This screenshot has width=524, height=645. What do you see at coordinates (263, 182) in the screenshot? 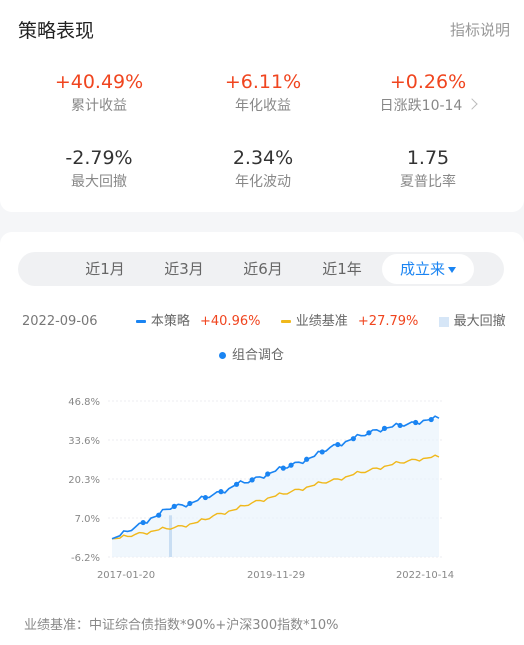
I see `metric-label: 年化波动` at bounding box center [263, 182].